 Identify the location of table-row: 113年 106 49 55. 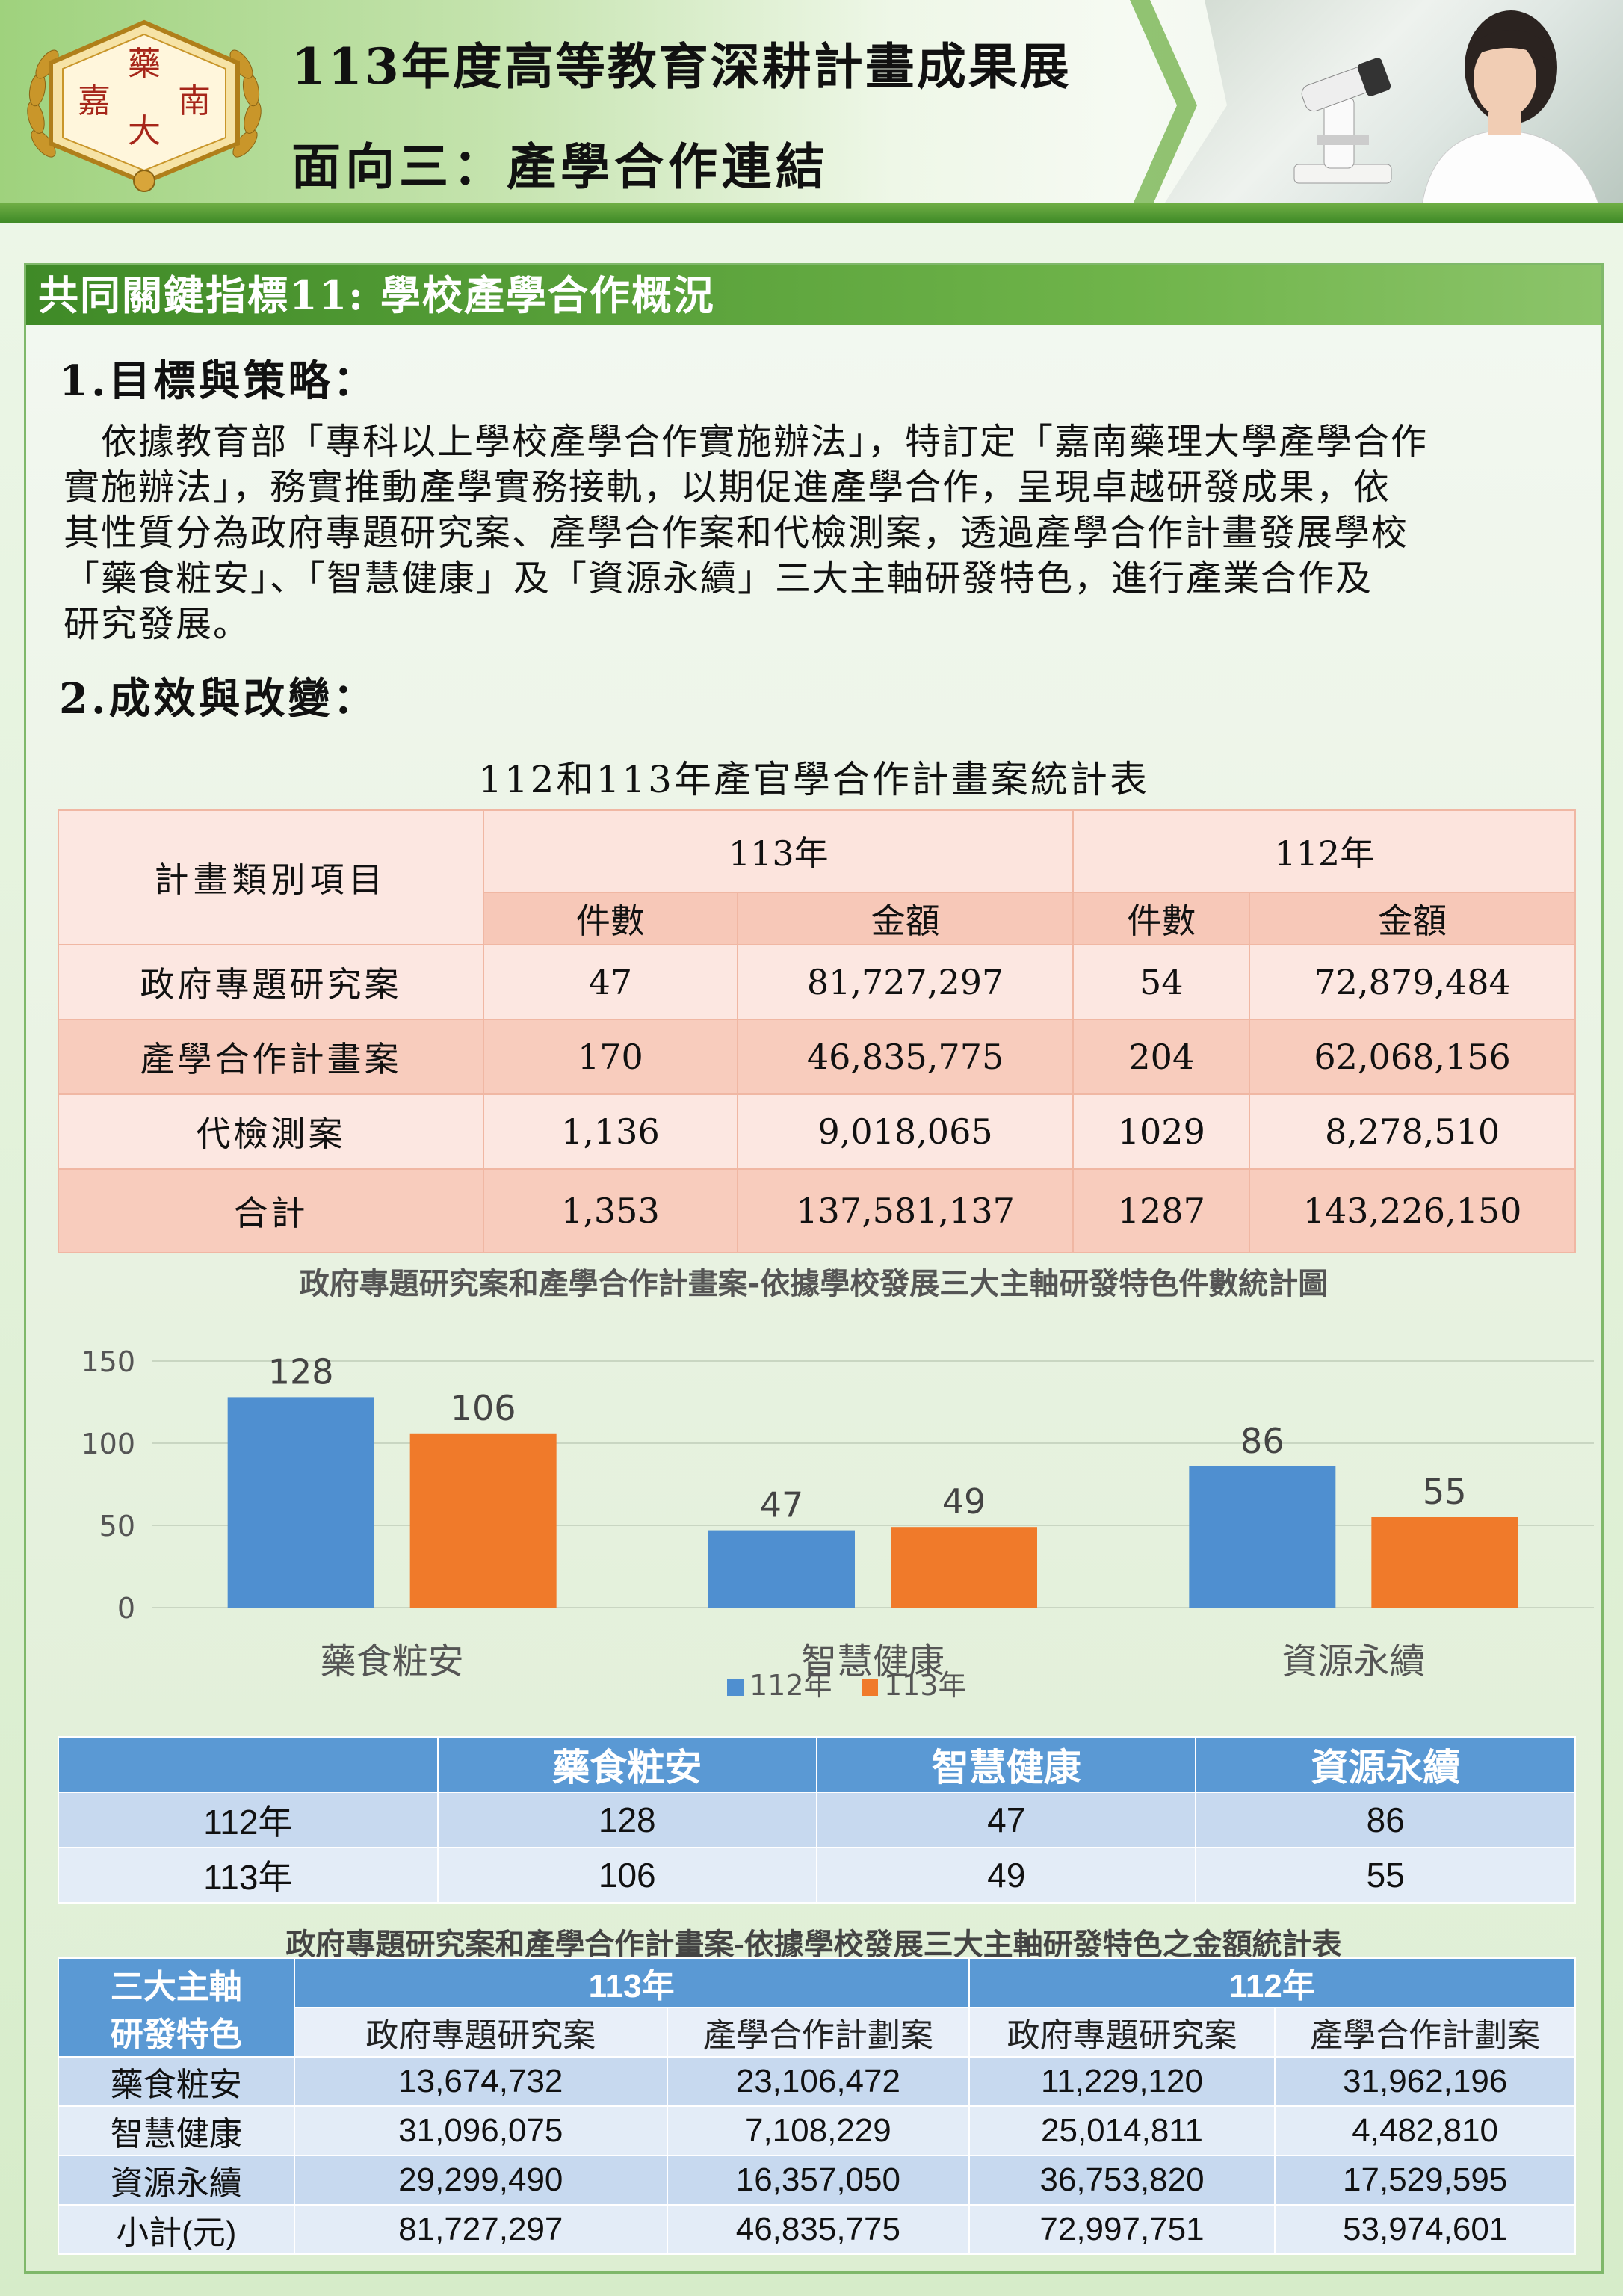
(817, 1876).